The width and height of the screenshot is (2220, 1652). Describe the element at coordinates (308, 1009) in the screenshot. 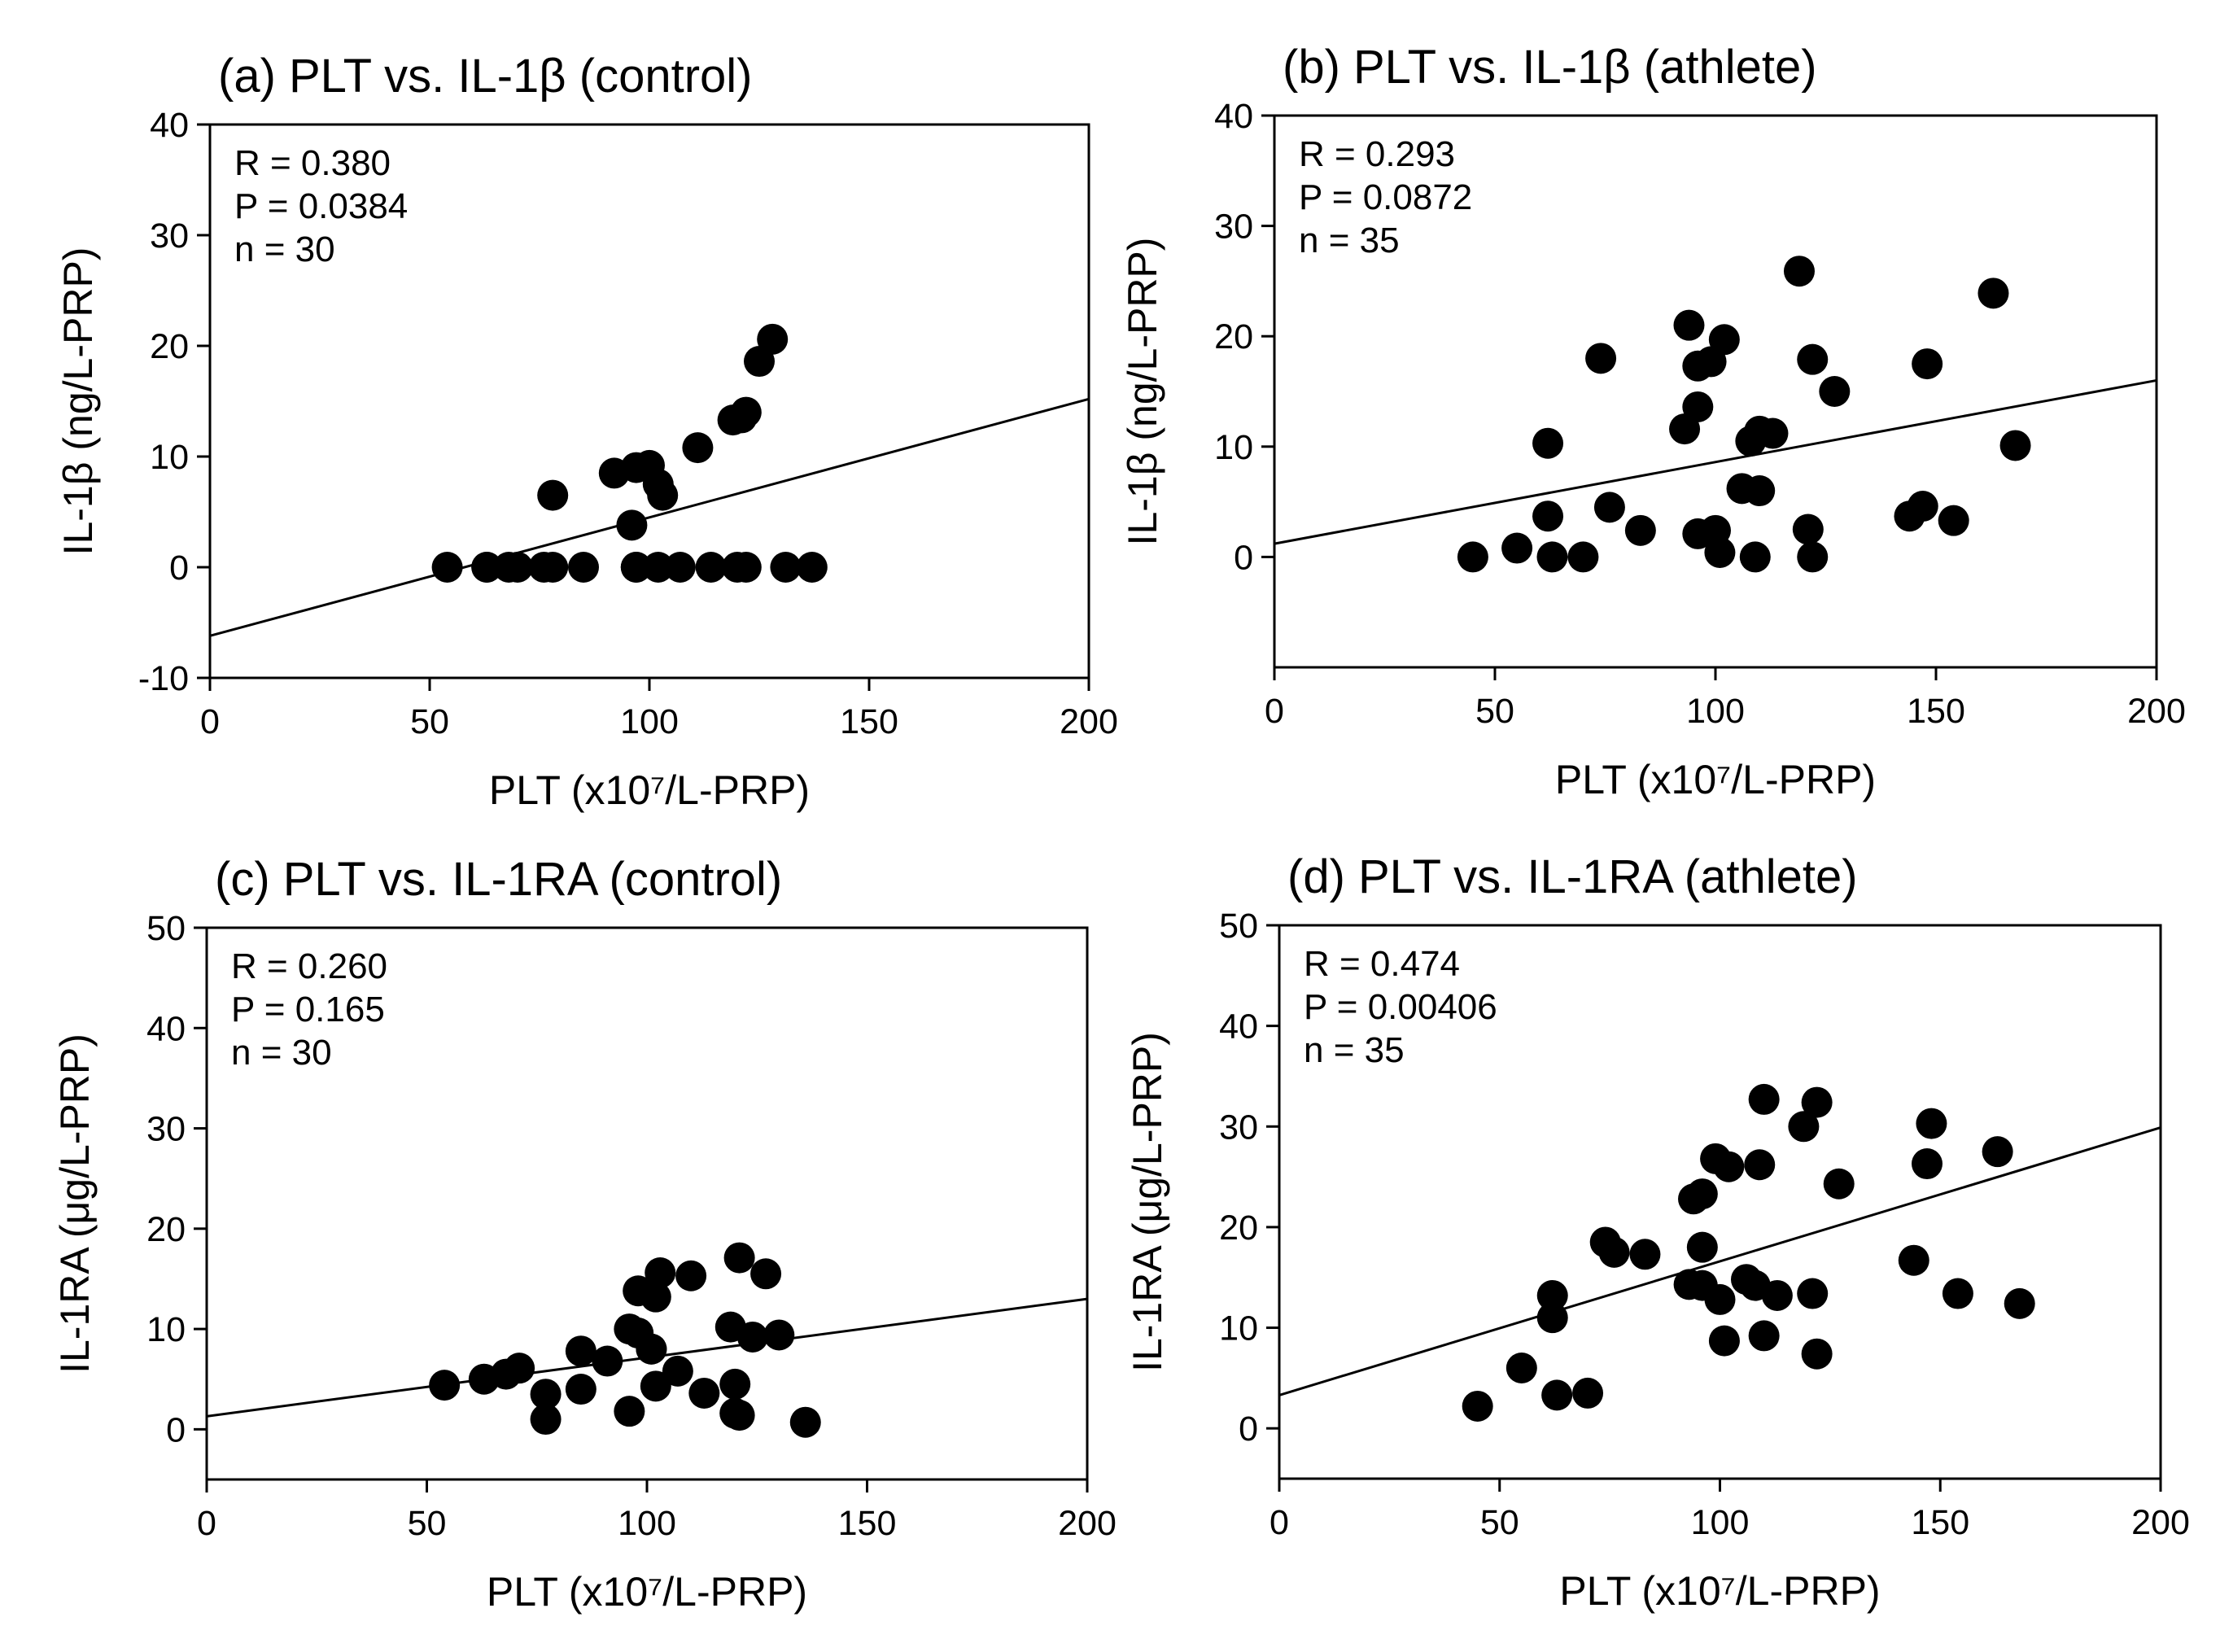

I see `stats-annotation: P = 0.165` at that location.